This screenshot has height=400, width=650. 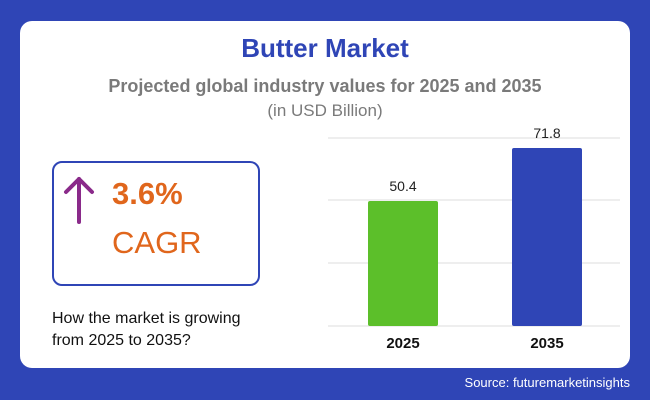 I want to click on bar-value-label-2035: 71.8, so click(x=546, y=133).